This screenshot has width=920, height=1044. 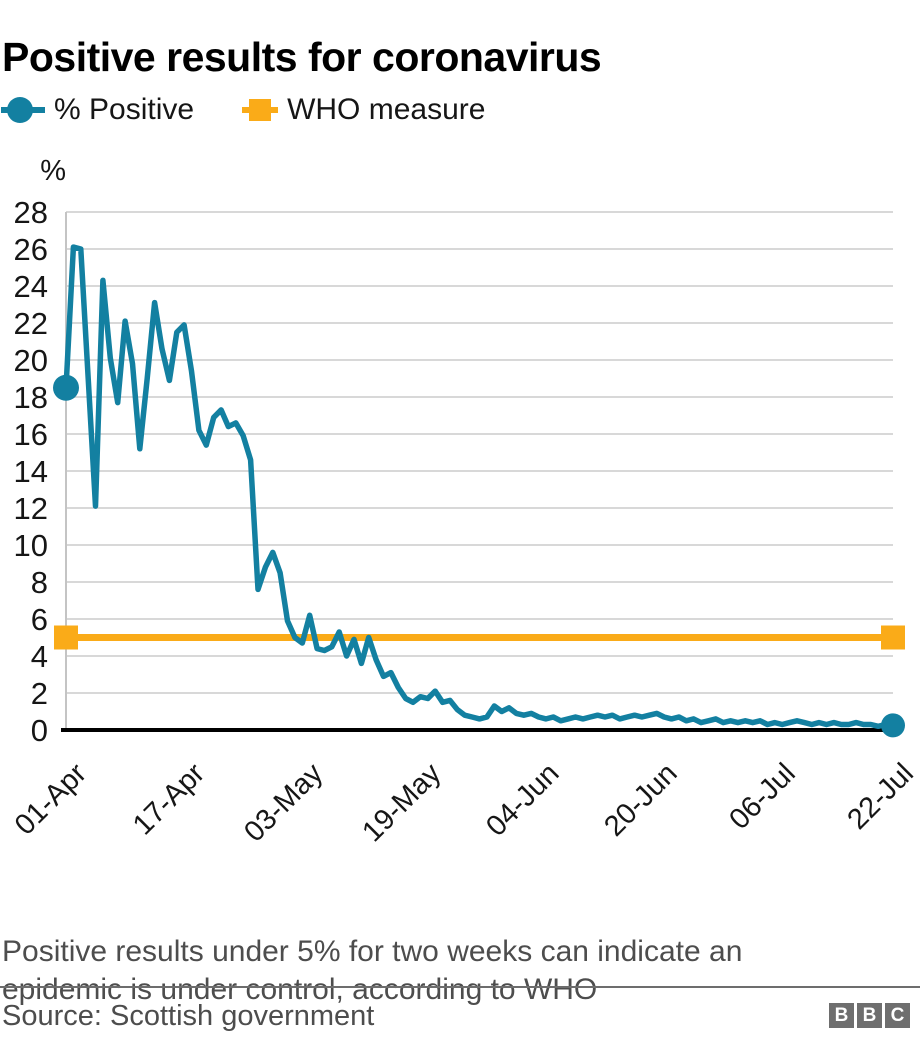 I want to click on y-tick-label: 4, so click(x=39, y=656).